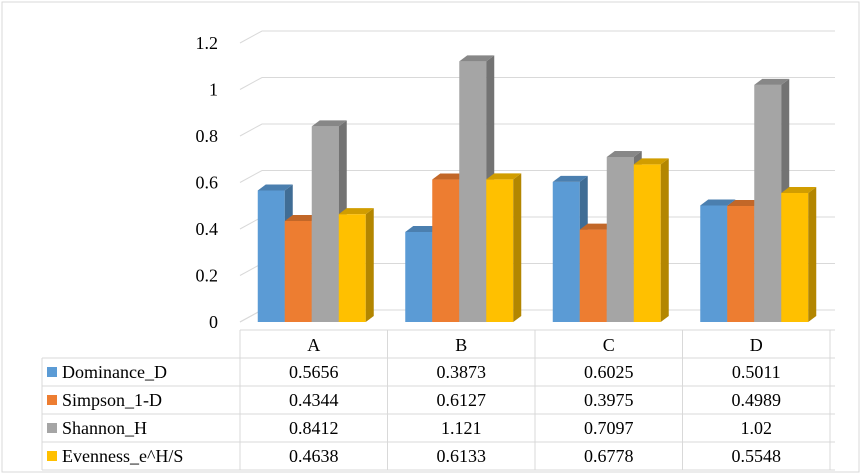 The width and height of the screenshot is (861, 474). Describe the element at coordinates (757, 456) in the screenshot. I see `table-cell: 0.5548` at that location.